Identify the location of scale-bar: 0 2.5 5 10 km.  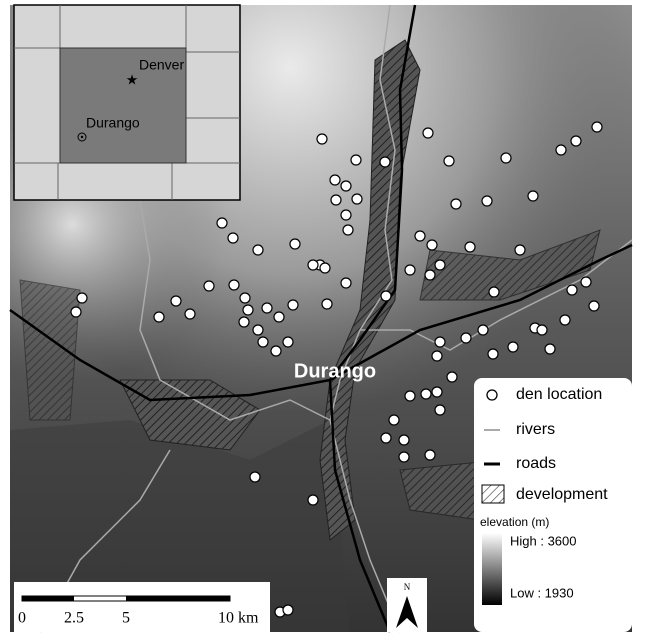
(142, 607).